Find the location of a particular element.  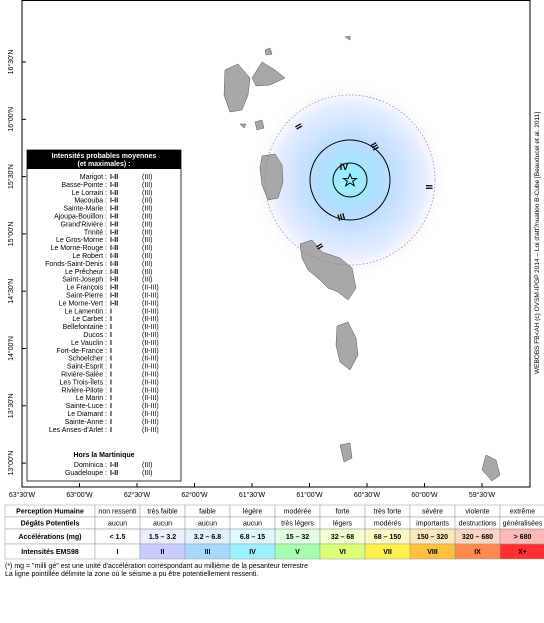

table-cell is located at coordinates (521, 551).